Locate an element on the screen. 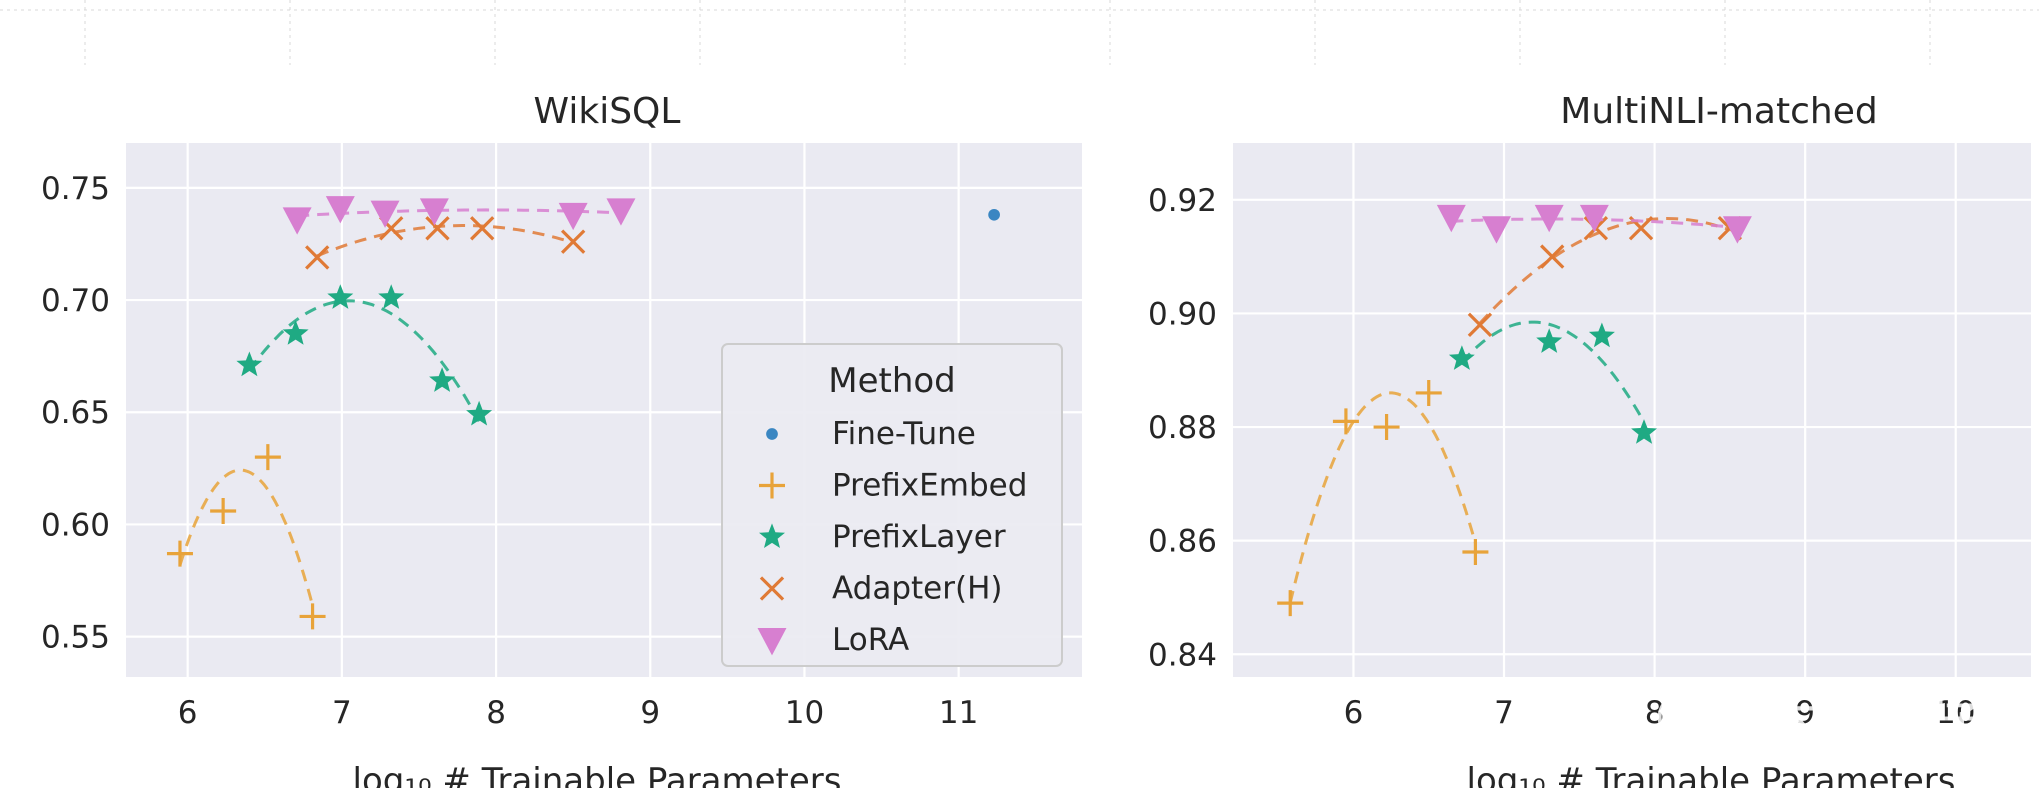 The height and width of the screenshot is (788, 2039). y-tick-label: 0.88 is located at coordinates (1182, 428).